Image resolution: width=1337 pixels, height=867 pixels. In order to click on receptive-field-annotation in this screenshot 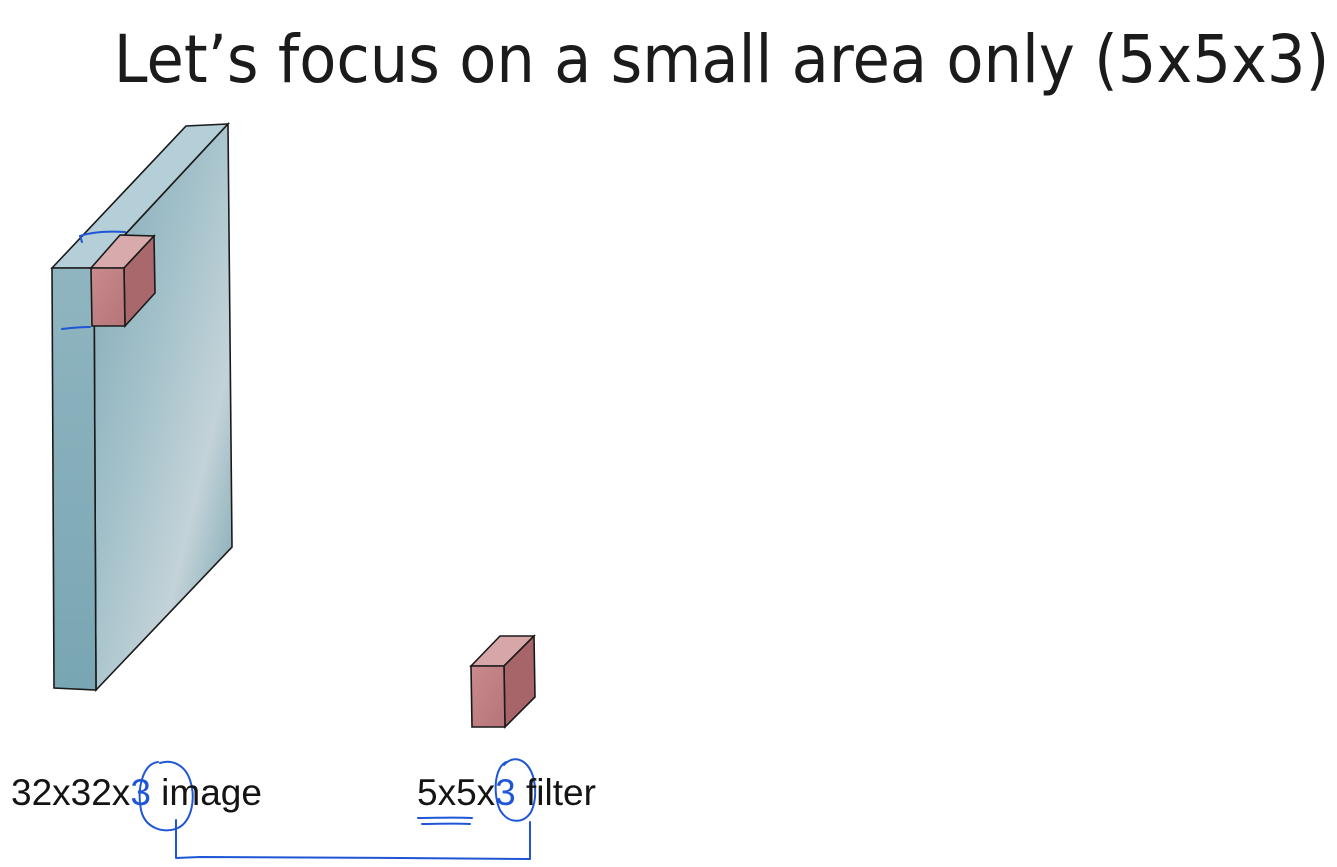, I will do `click(93, 280)`.